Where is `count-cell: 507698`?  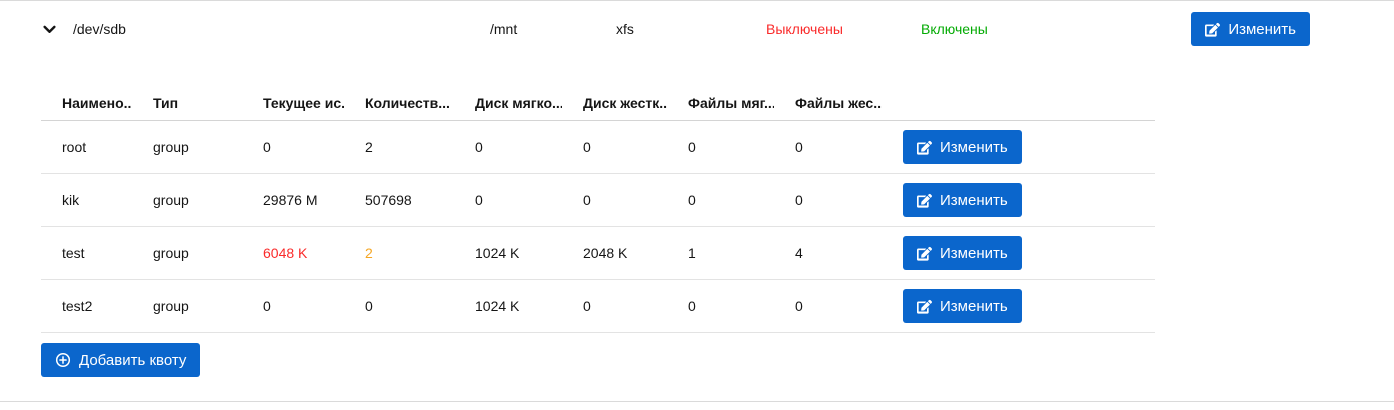 count-cell: 507698 is located at coordinates (388, 200).